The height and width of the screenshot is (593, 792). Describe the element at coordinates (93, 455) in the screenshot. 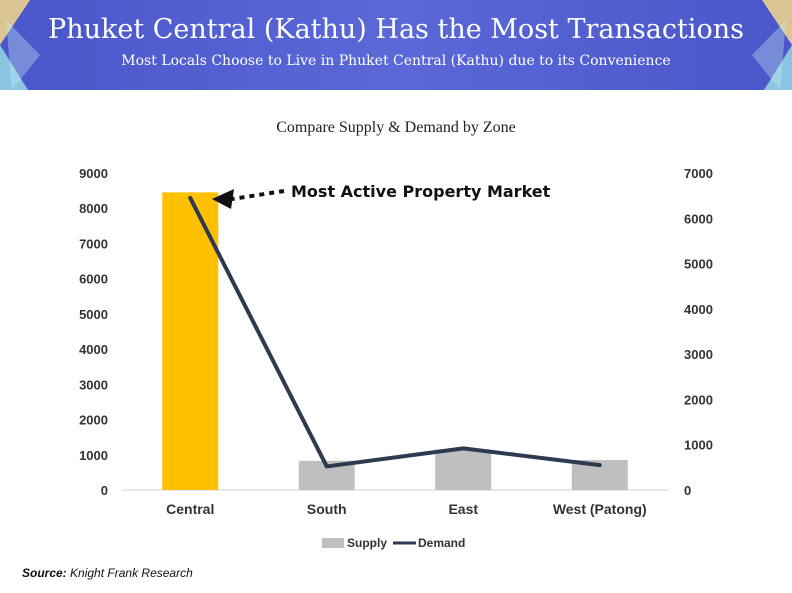

I see `left-axis-tick-label: 1000` at that location.